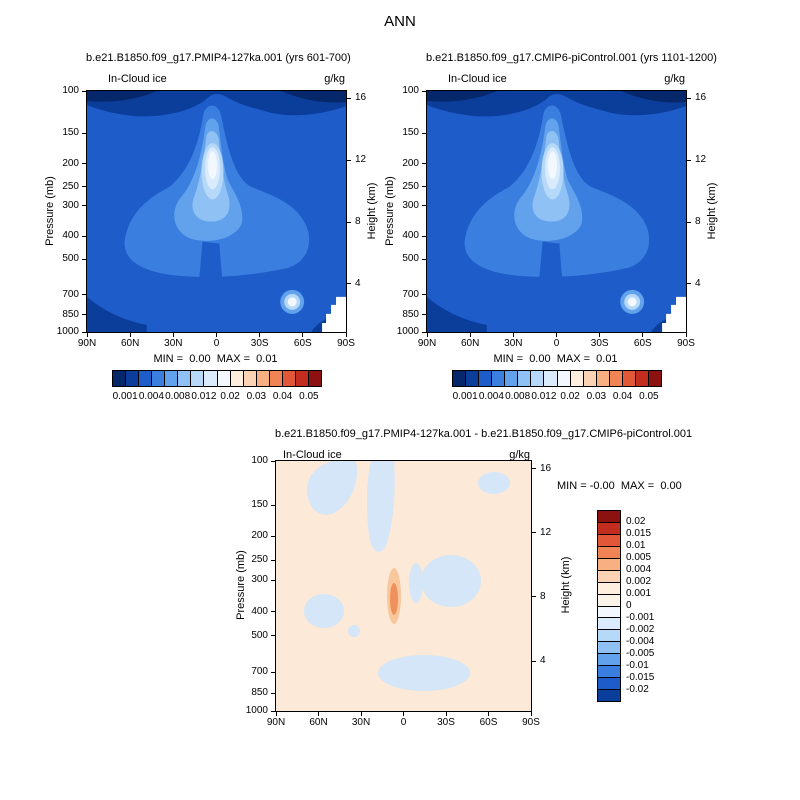 The image size is (800, 800). I want to click on tick-label: 300, so click(70, 205).